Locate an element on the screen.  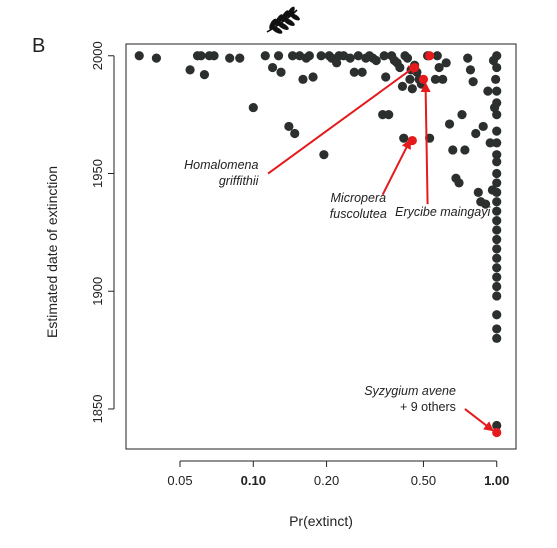
panel-label: B is located at coordinates (38, 46).